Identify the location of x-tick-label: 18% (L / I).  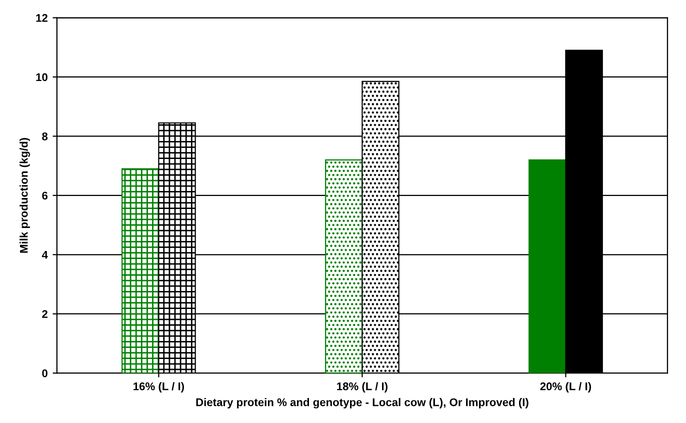
(362, 387).